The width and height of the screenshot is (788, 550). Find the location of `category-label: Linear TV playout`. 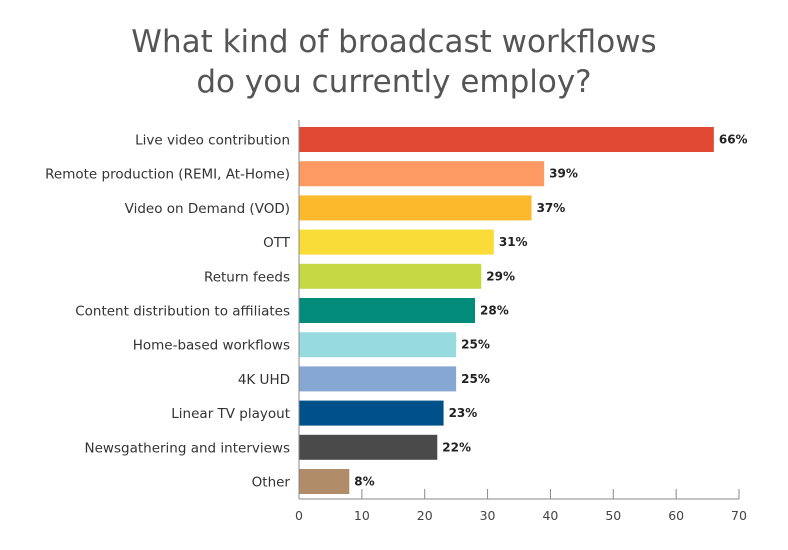

category-label: Linear TV playout is located at coordinates (230, 414).